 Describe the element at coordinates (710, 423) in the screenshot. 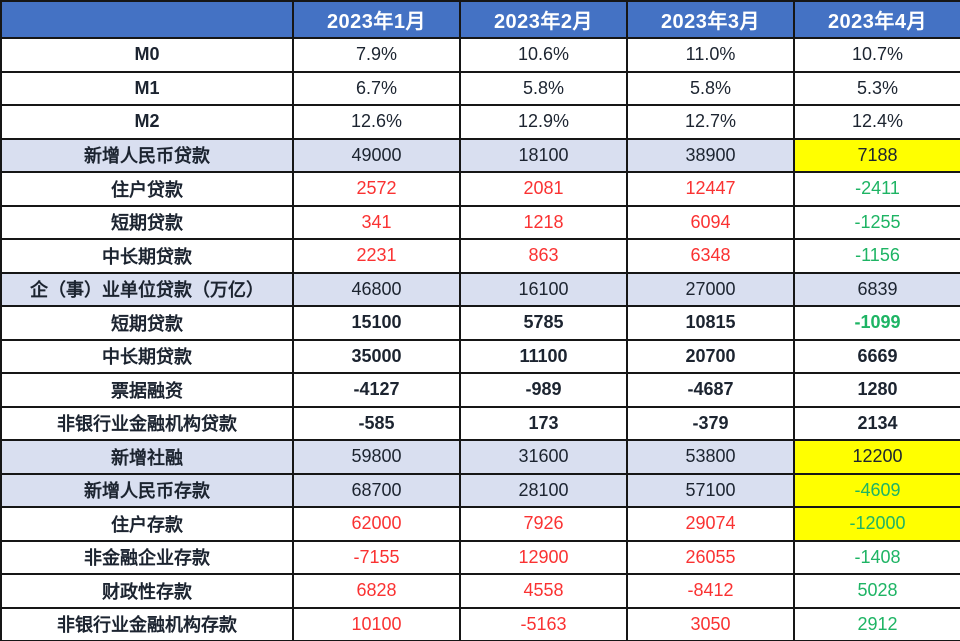

I see `cell-value: -379` at that location.